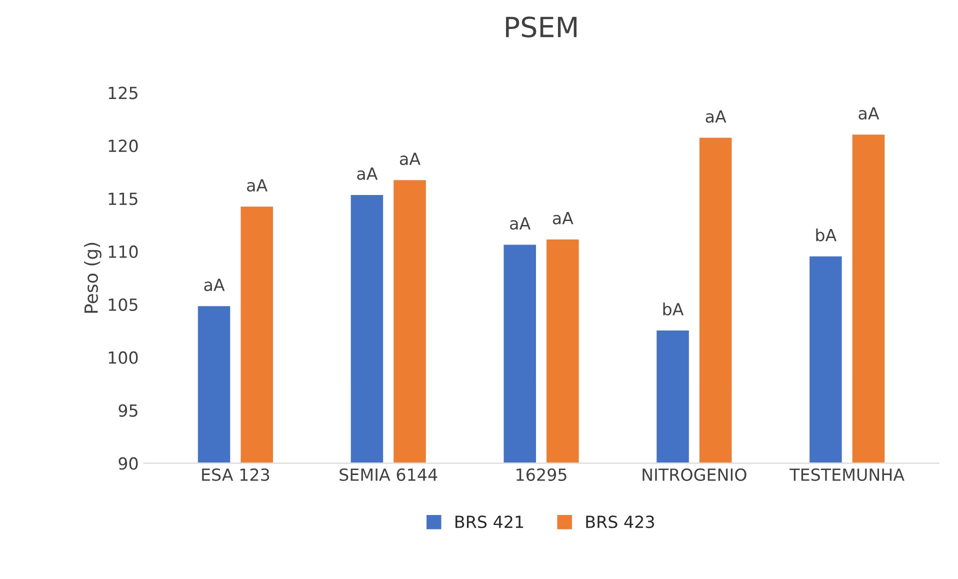 The width and height of the screenshot is (958, 579). What do you see at coordinates (128, 410) in the screenshot?
I see `y-tick-label: 95` at bounding box center [128, 410].